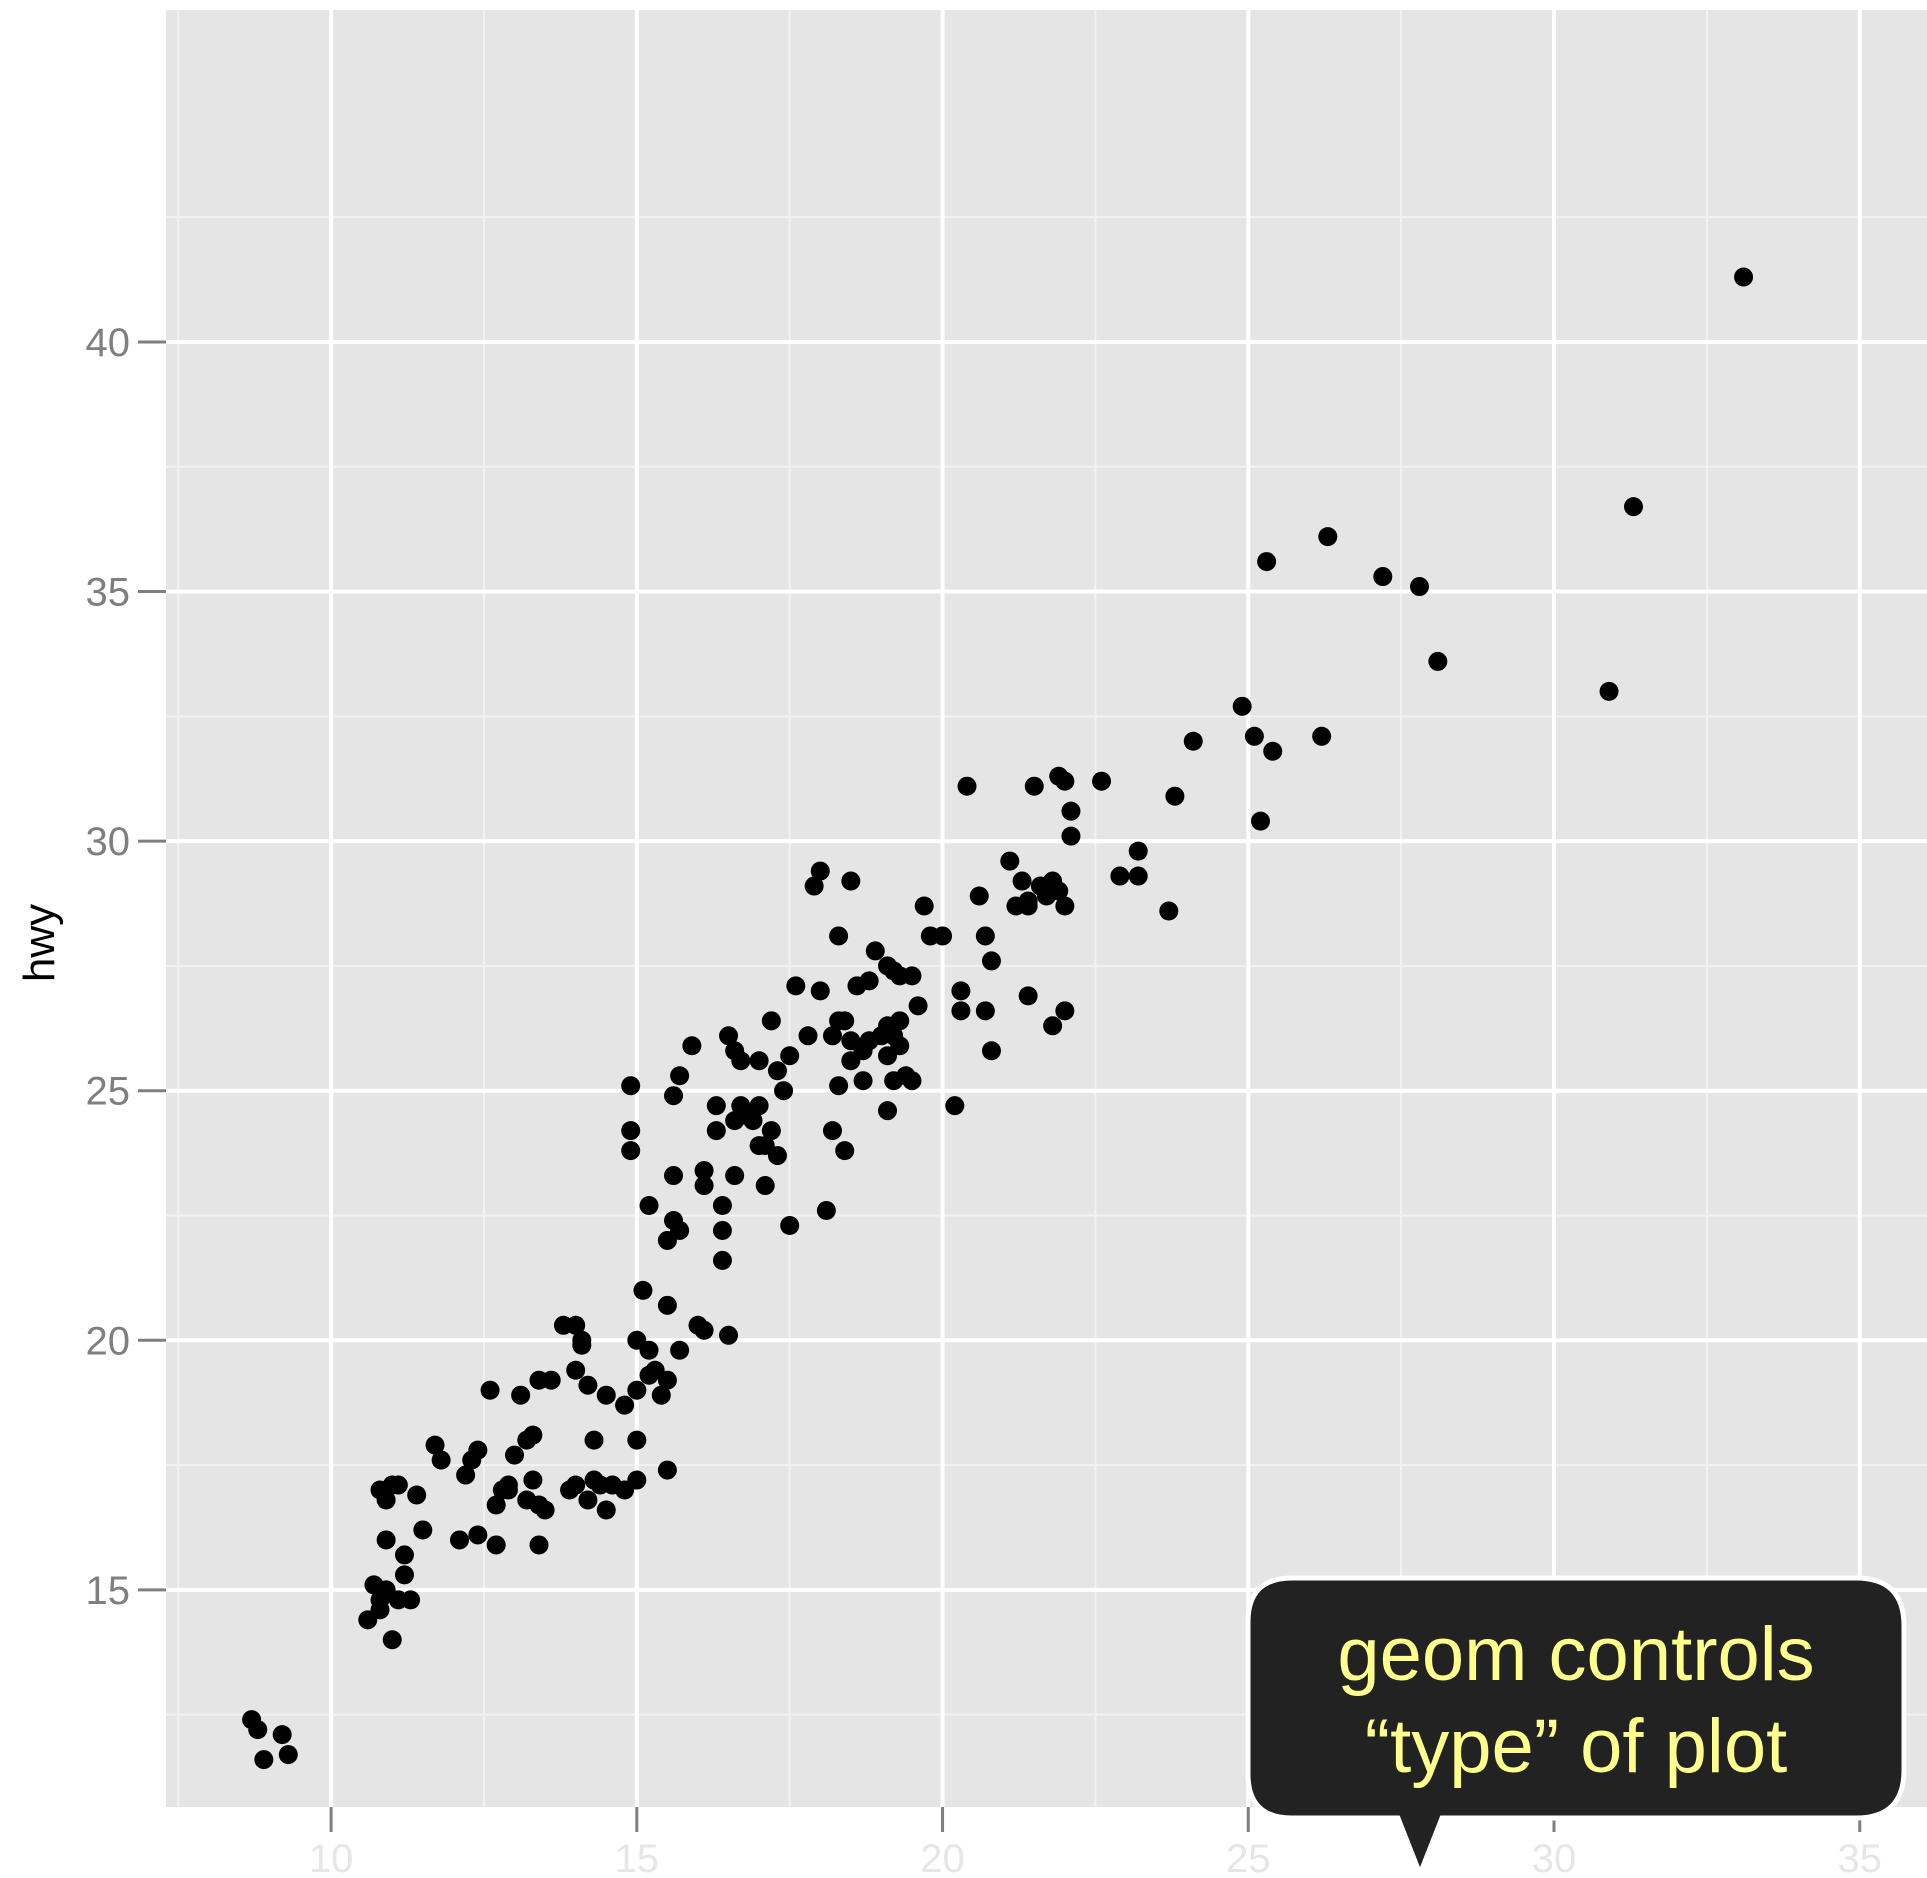 This screenshot has width=1927, height=1878. What do you see at coordinates (108, 842) in the screenshot?
I see `y-tick-label: 30` at bounding box center [108, 842].